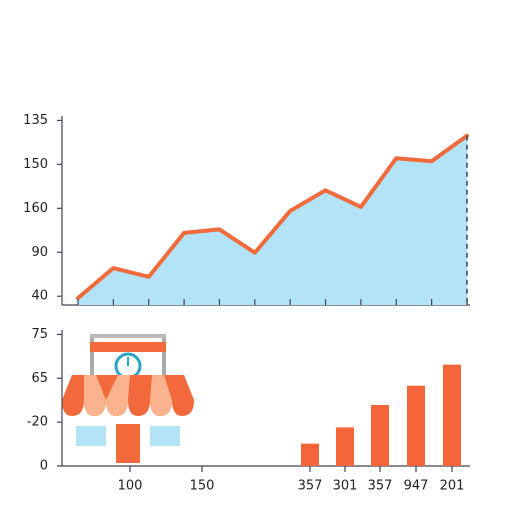 The height and width of the screenshot is (512, 512). I want to click on y-tick-label: 135, so click(35, 120).